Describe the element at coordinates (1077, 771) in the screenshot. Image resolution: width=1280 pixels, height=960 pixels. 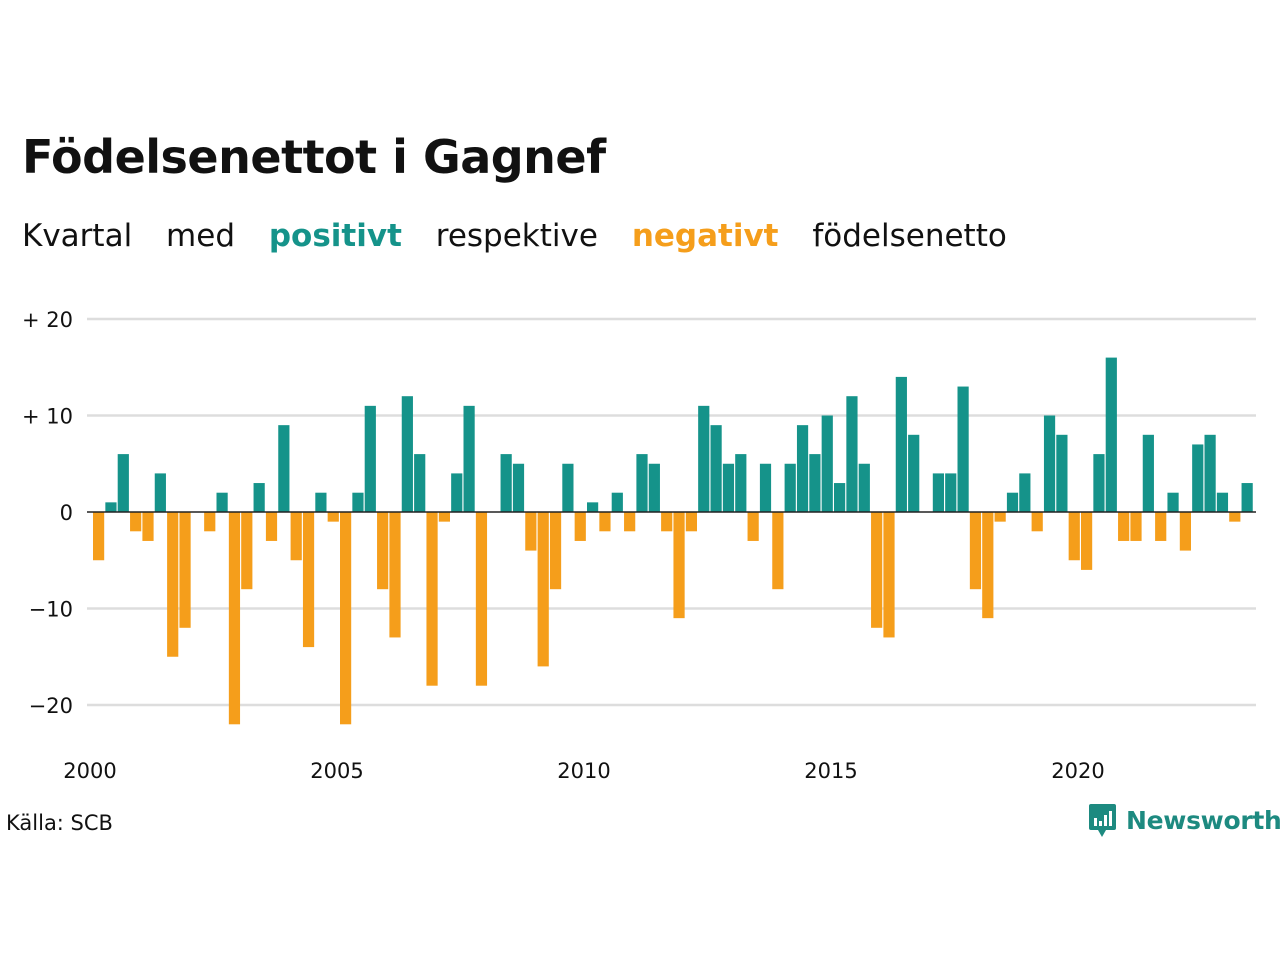
I see `x-tick-label: 2020` at that location.